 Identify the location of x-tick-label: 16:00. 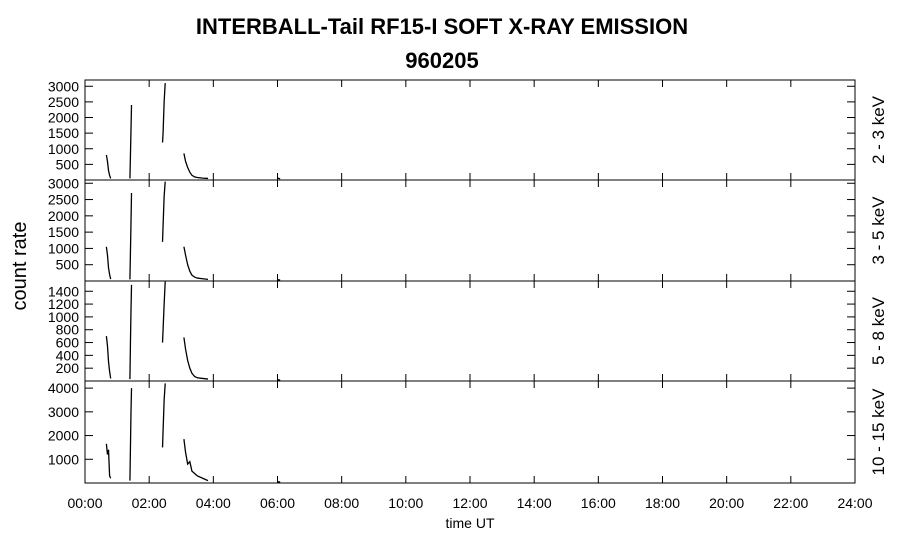
(598, 503).